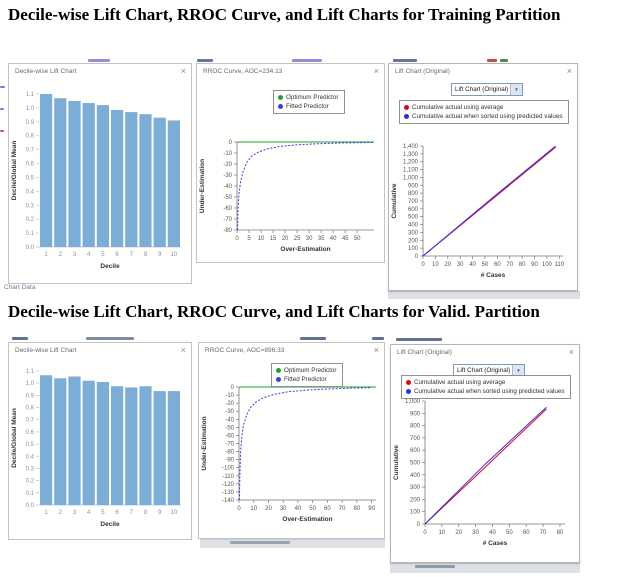  Describe the element at coordinates (516, 89) in the screenshot. I see `chevron-down-icon: ▼` at that location.